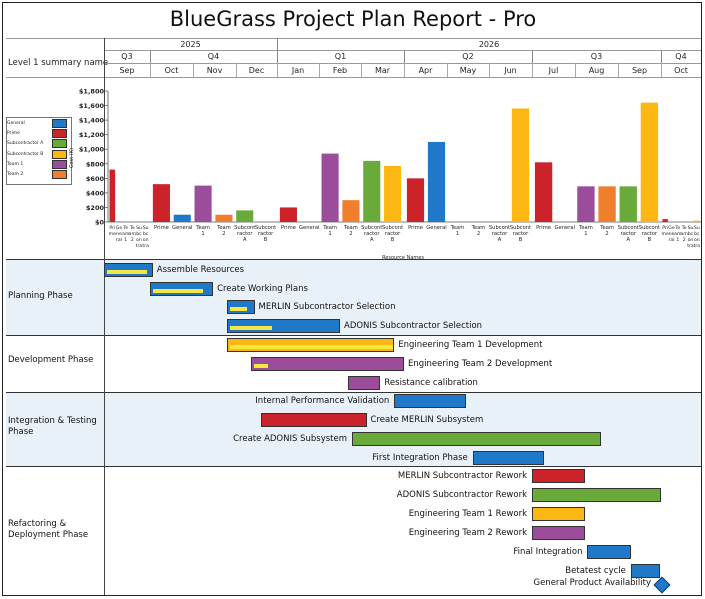 The image size is (705, 599). What do you see at coordinates (15, 174) in the screenshot?
I see `legend-label: Team 2` at bounding box center [15, 174].